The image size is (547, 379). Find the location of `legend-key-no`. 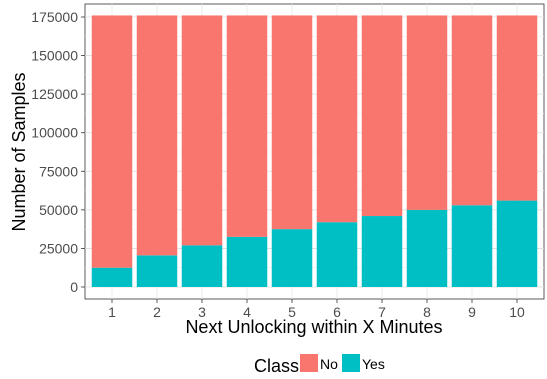

legend-key-no is located at coordinates (309, 363).